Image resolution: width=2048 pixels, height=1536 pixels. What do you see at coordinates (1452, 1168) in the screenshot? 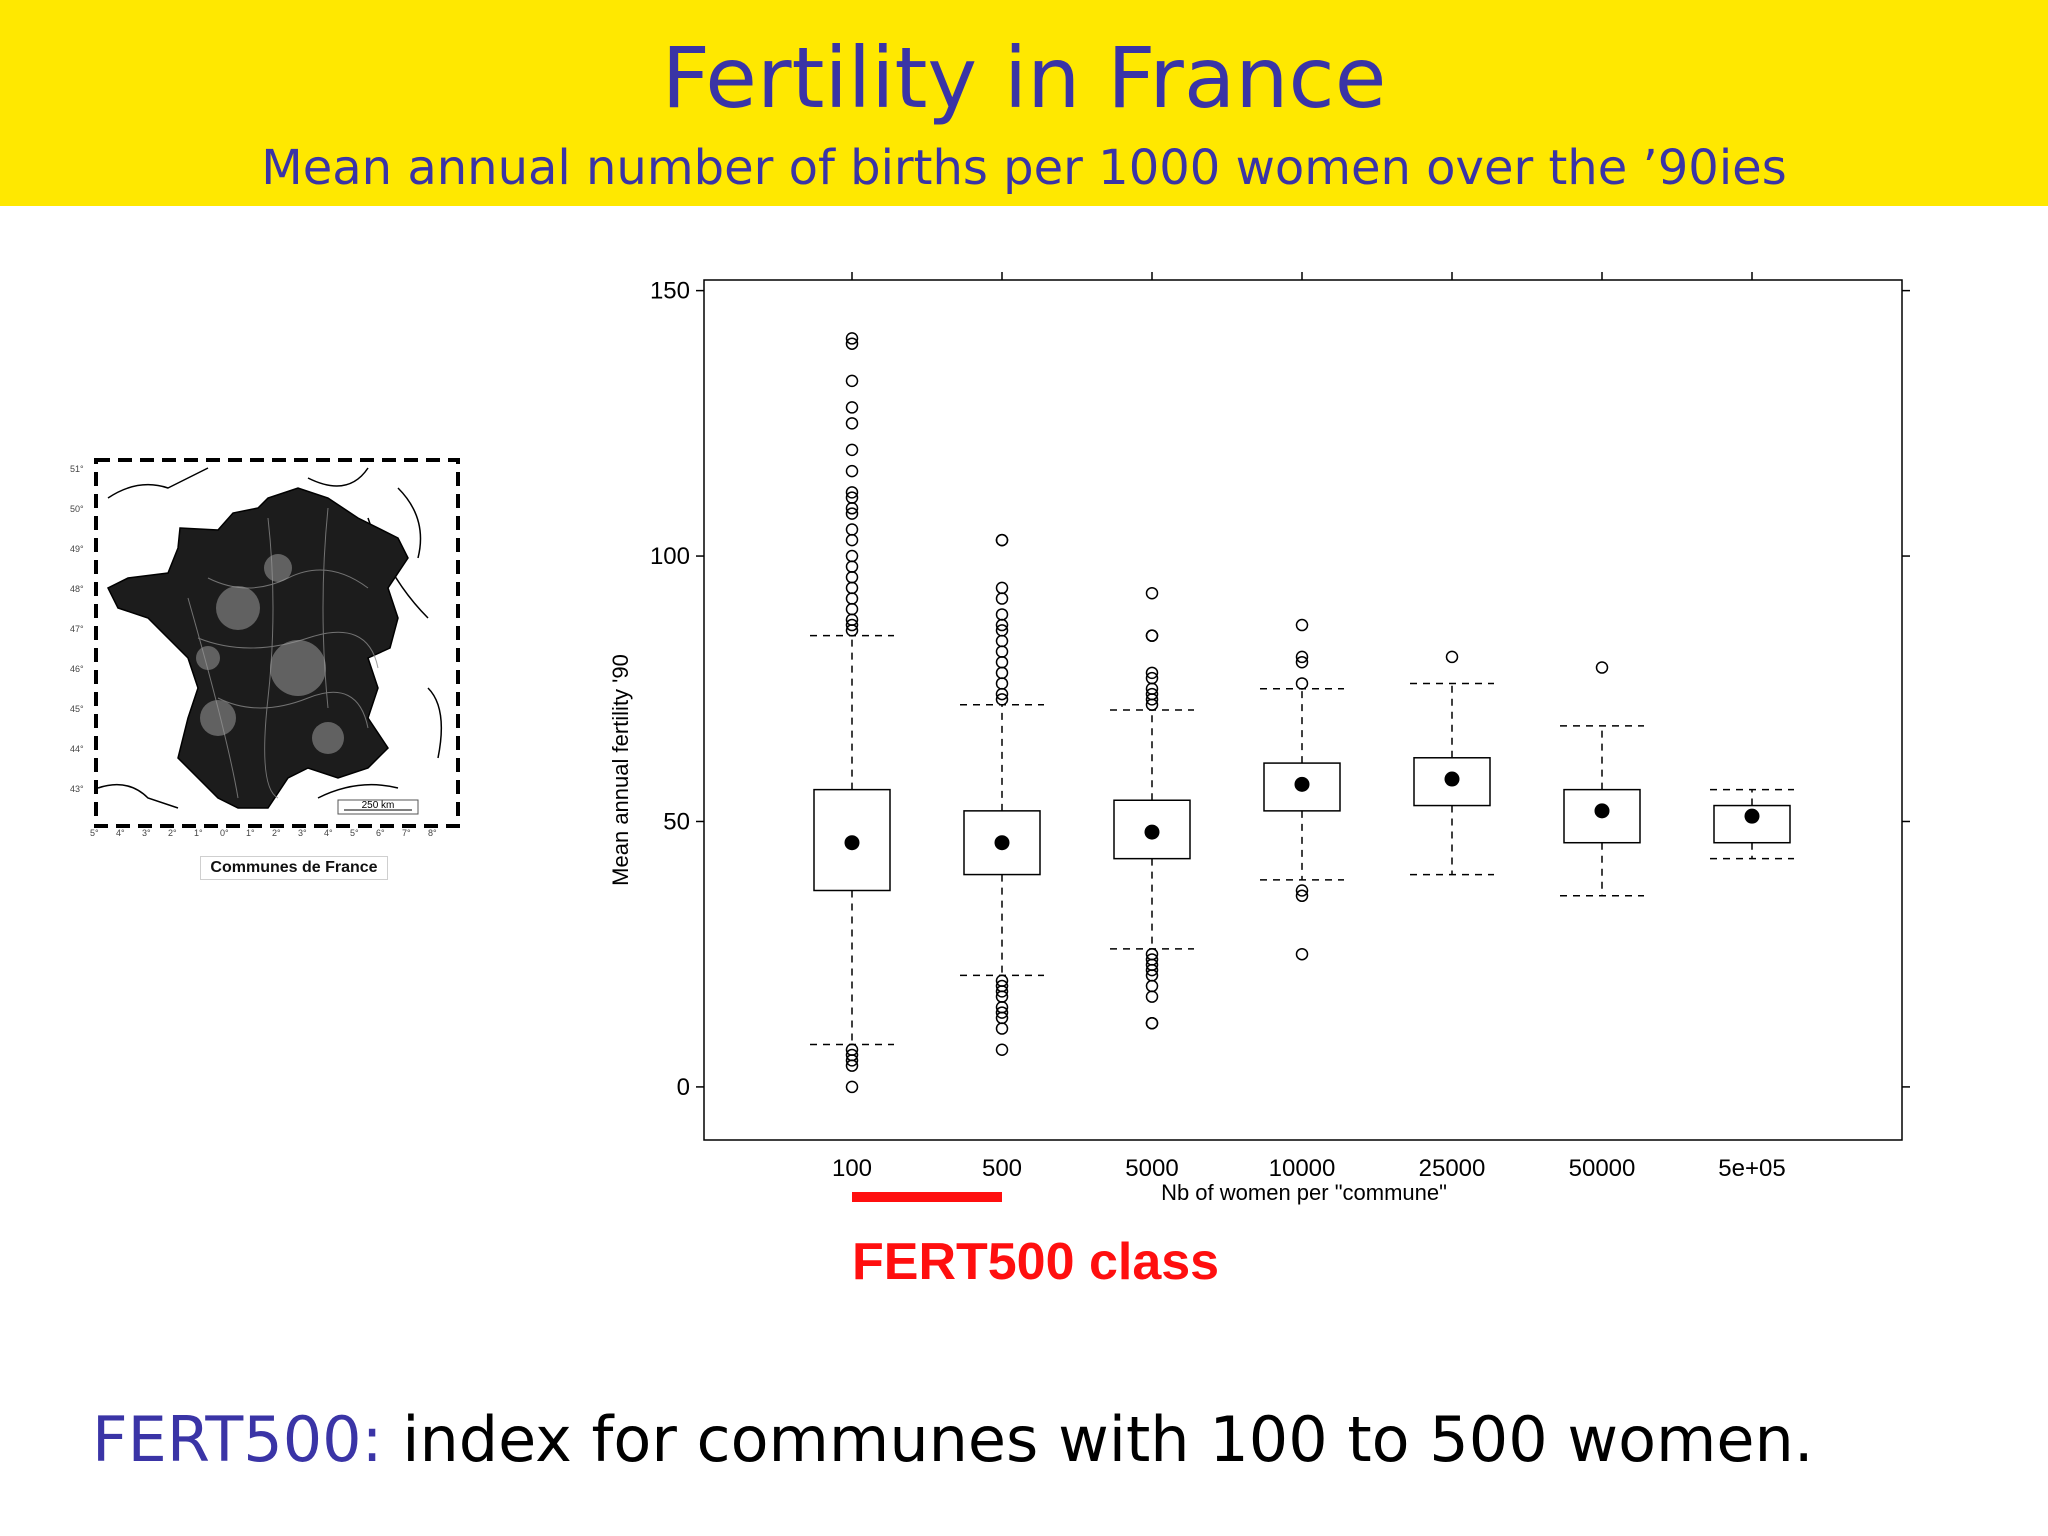
I see `x-tick-label: 25000` at bounding box center [1452, 1168].